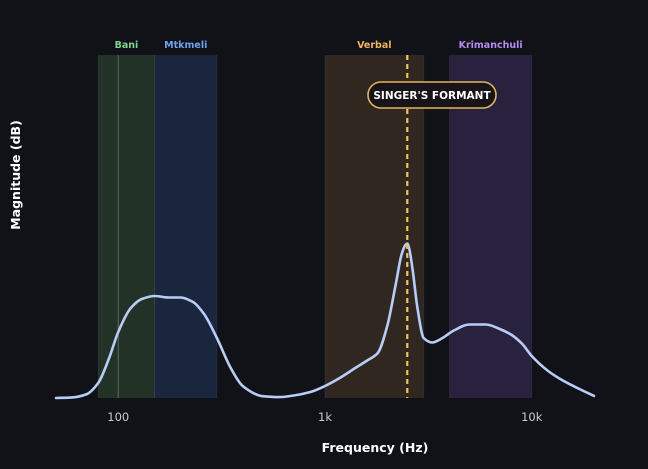 The height and width of the screenshot is (469, 648). Describe the element at coordinates (374, 45) in the screenshot. I see `band-label-verbal: Verbal` at that location.